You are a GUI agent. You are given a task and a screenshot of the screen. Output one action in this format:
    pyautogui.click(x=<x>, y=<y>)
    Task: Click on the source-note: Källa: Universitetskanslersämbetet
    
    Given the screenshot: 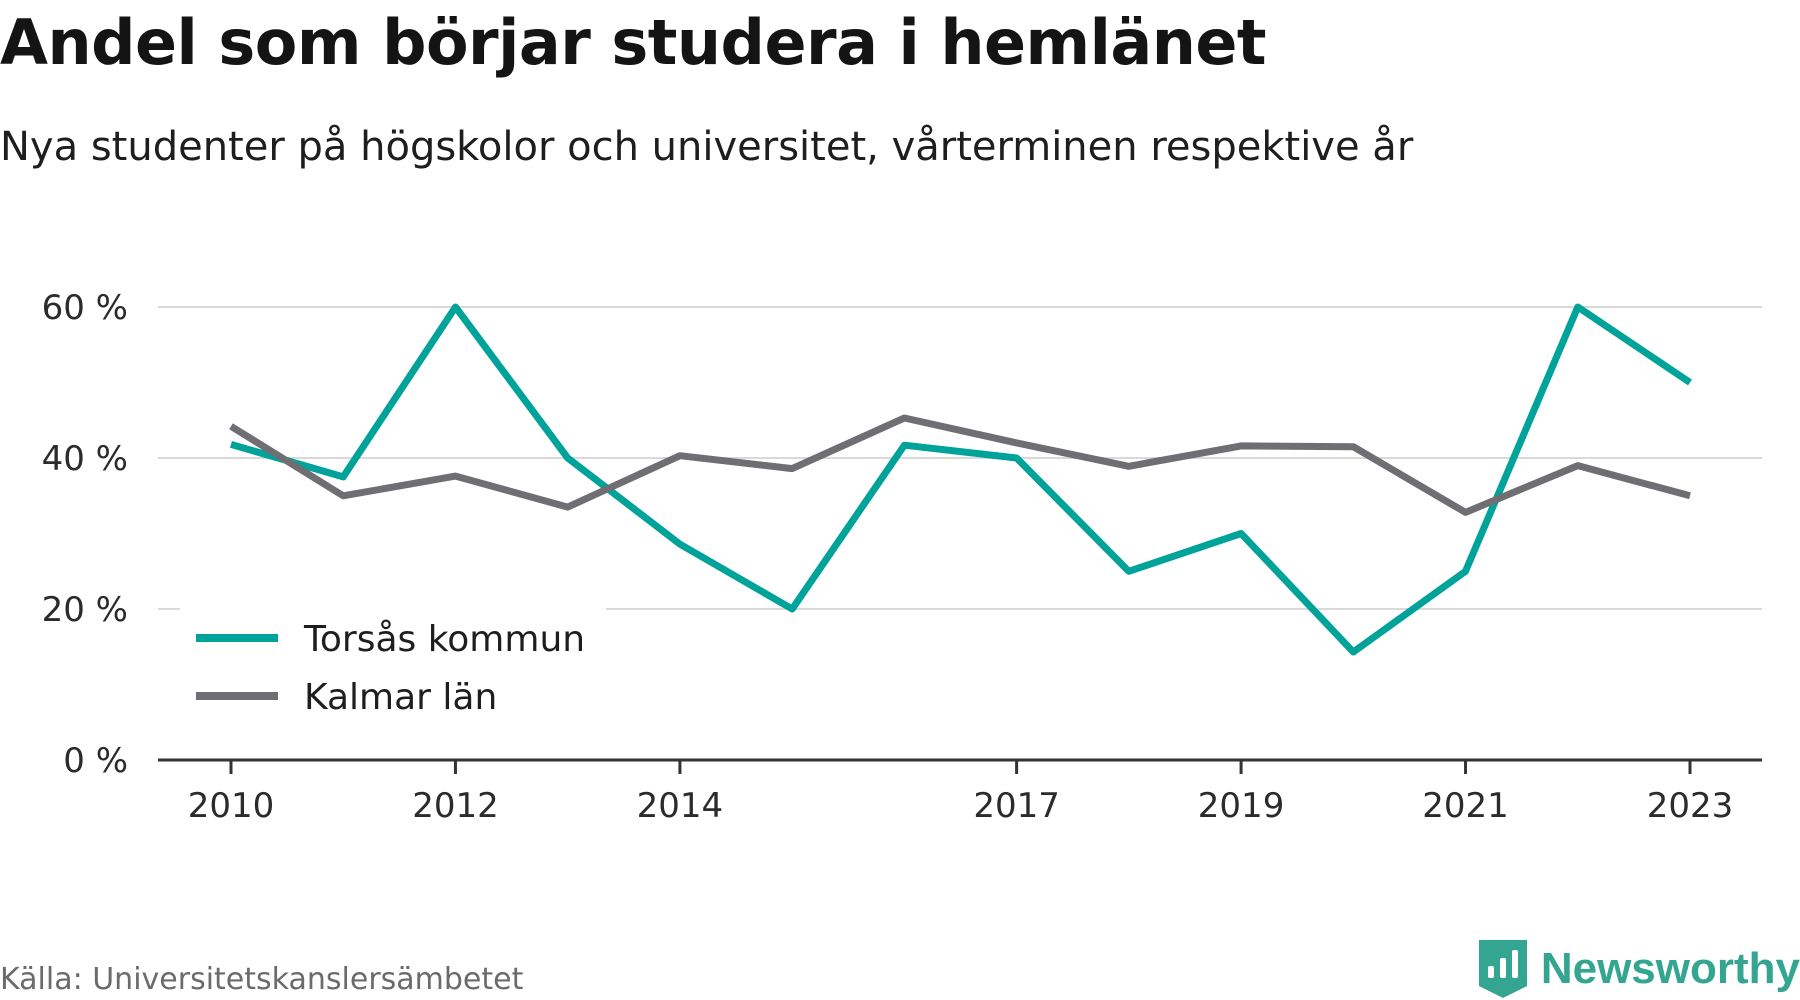 What is the action you would take?
    pyautogui.click(x=262, y=979)
    